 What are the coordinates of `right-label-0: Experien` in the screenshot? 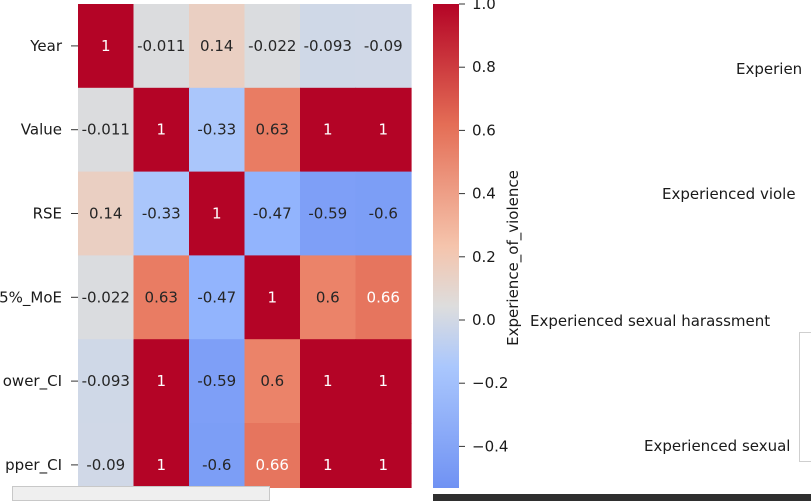 It's located at (769, 69).